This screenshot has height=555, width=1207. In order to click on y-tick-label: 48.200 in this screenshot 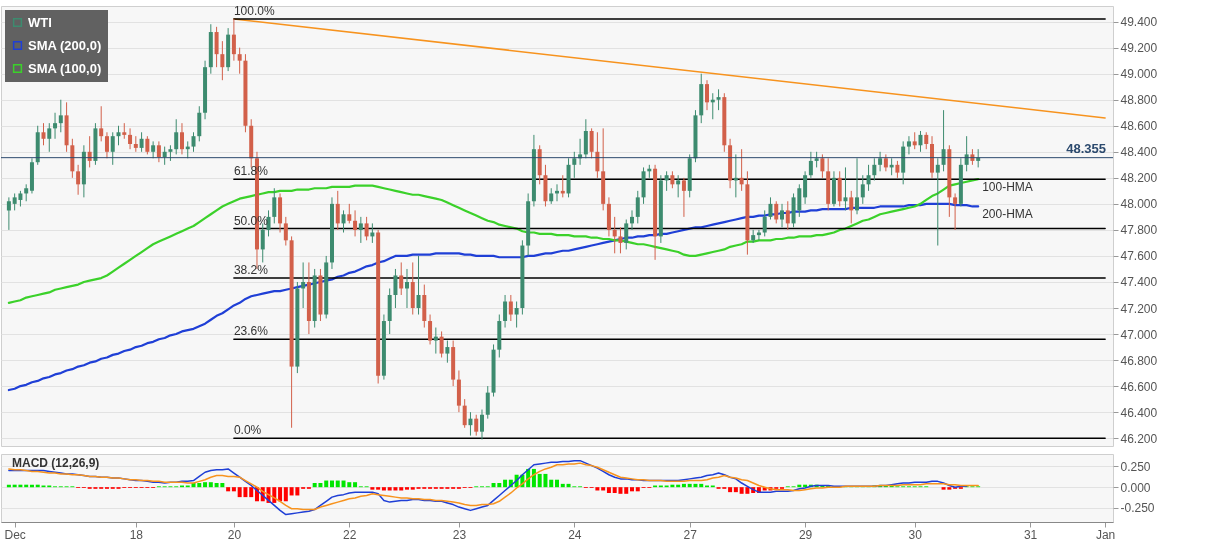, I will do `click(1139, 178)`.